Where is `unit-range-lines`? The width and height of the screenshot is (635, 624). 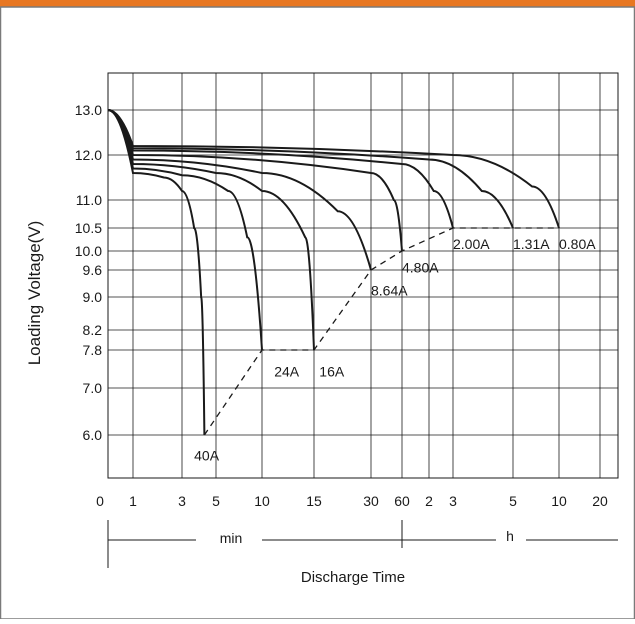
unit-range-lines is located at coordinates (362, 544).